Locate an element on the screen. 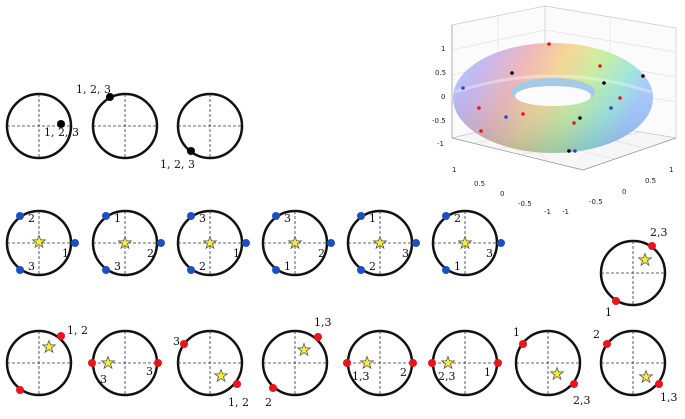  row3-circle-4: 1,3 2 is located at coordinates (296, 362).